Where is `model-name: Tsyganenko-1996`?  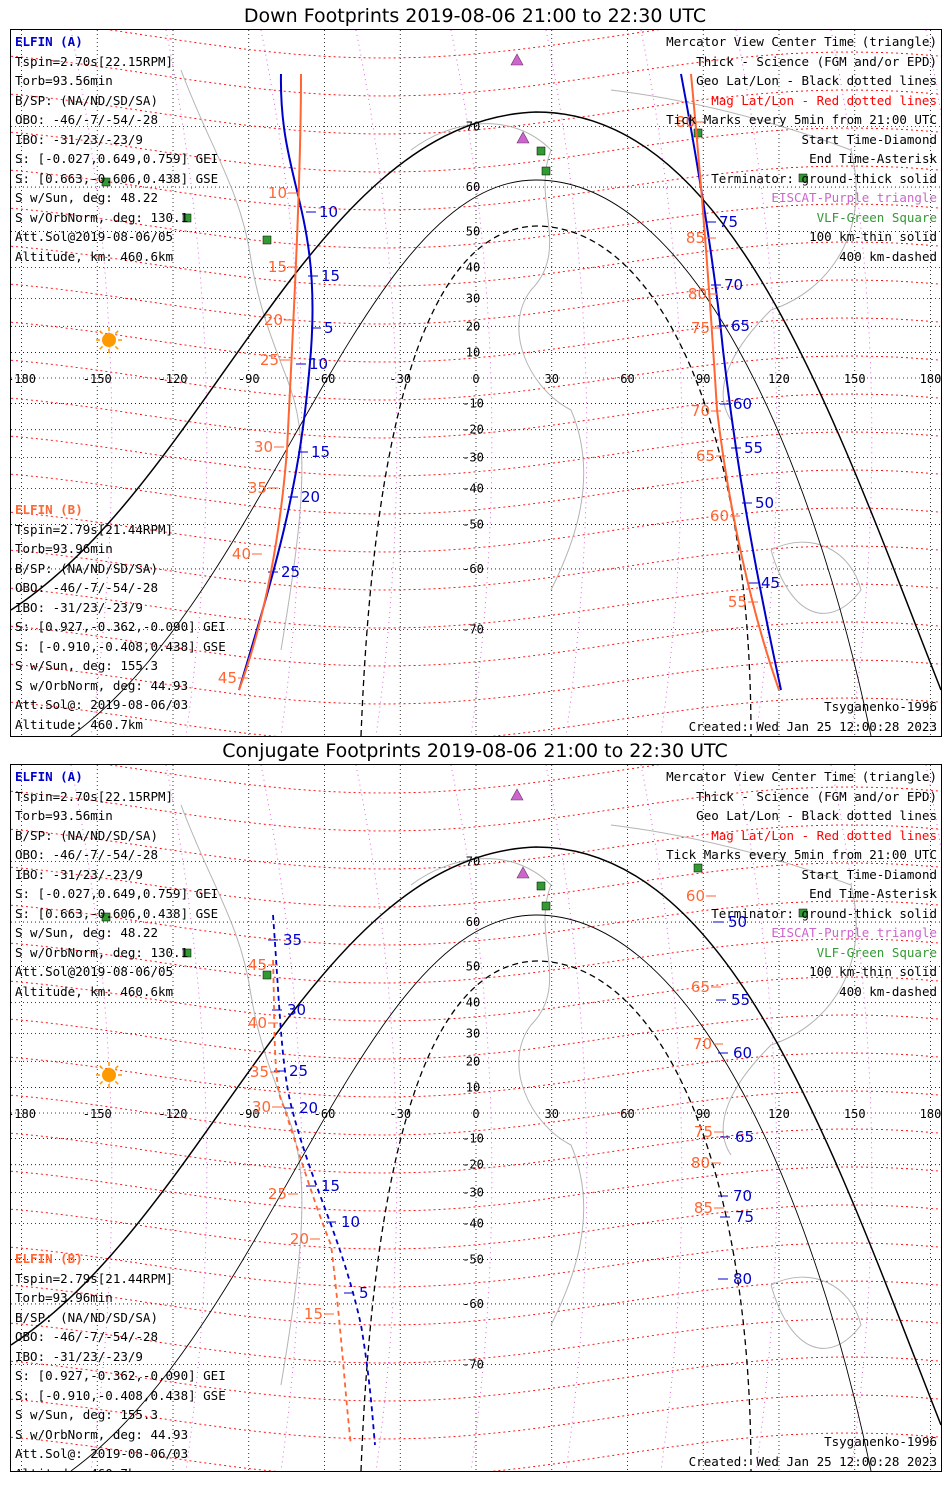
model-name: Tsyganenko-1996 is located at coordinates (880, 1441).